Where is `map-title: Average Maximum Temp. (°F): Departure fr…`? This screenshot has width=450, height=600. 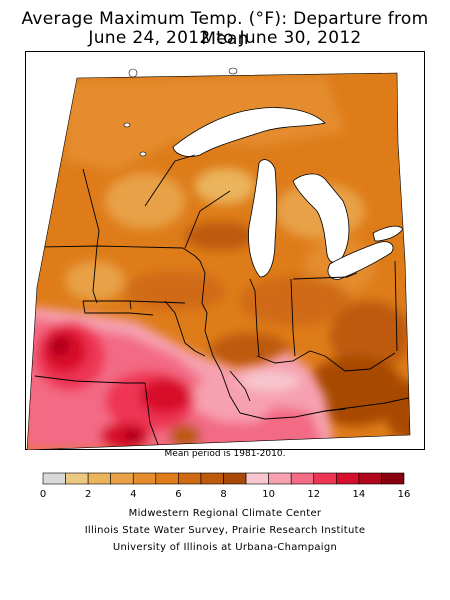
map-title: Average Maximum Temp. (°F): Departure fr… is located at coordinates (225, 29).